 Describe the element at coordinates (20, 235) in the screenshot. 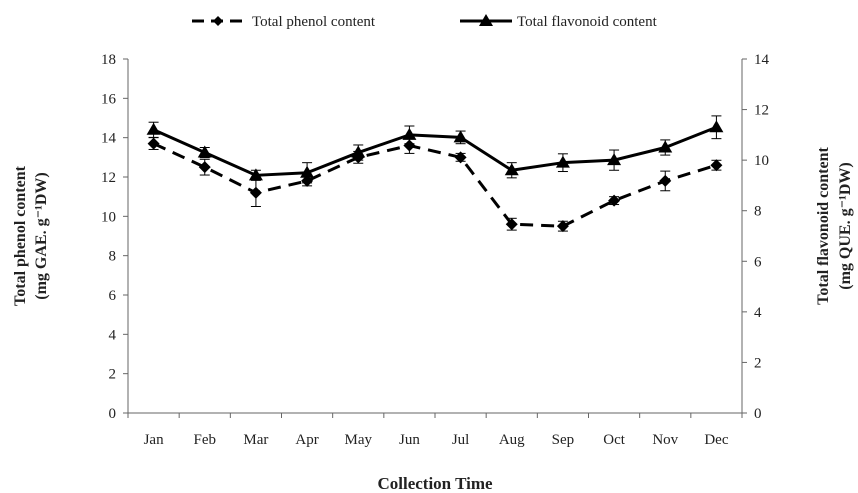

I see `left-axis-label: Total phenol content` at that location.